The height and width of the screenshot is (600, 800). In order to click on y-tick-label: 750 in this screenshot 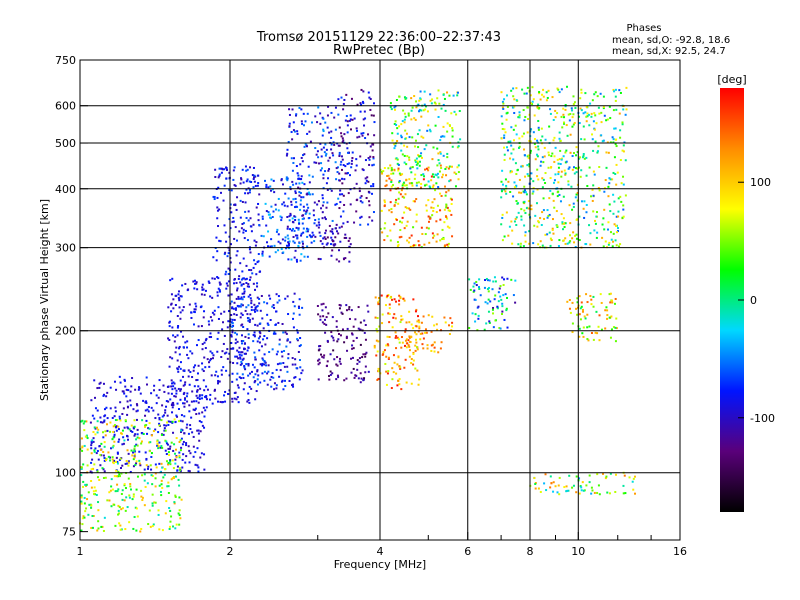, I will do `click(65, 60)`.